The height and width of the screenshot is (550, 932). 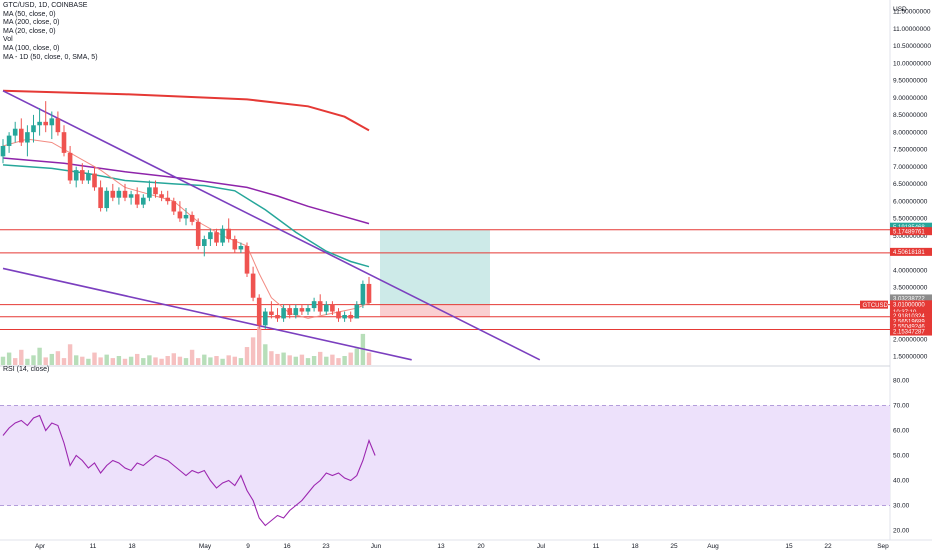 What do you see at coordinates (29, 31) in the screenshot?
I see `indicator-ma20: MA (20, close, 0)` at bounding box center [29, 31].